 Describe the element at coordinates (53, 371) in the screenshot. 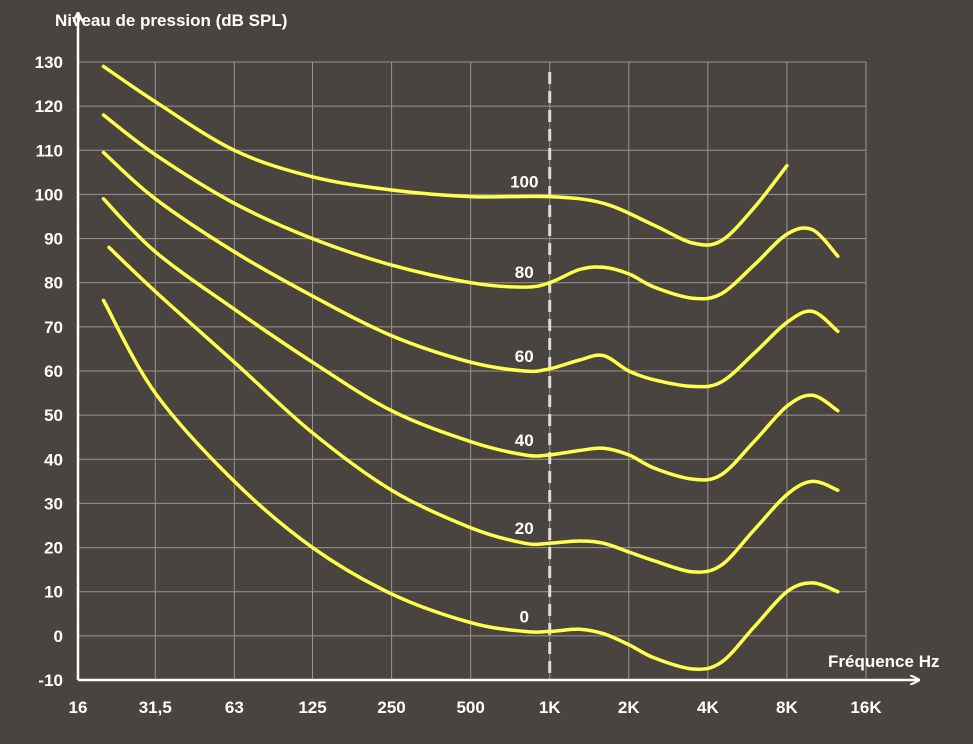

I see `y-tick-label: 60` at that location.